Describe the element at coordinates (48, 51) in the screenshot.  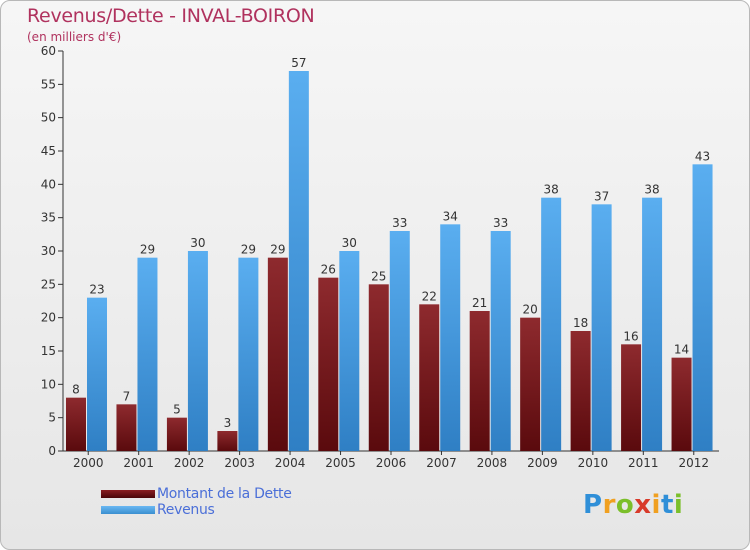
I see `y-tick-label: 60` at that location.